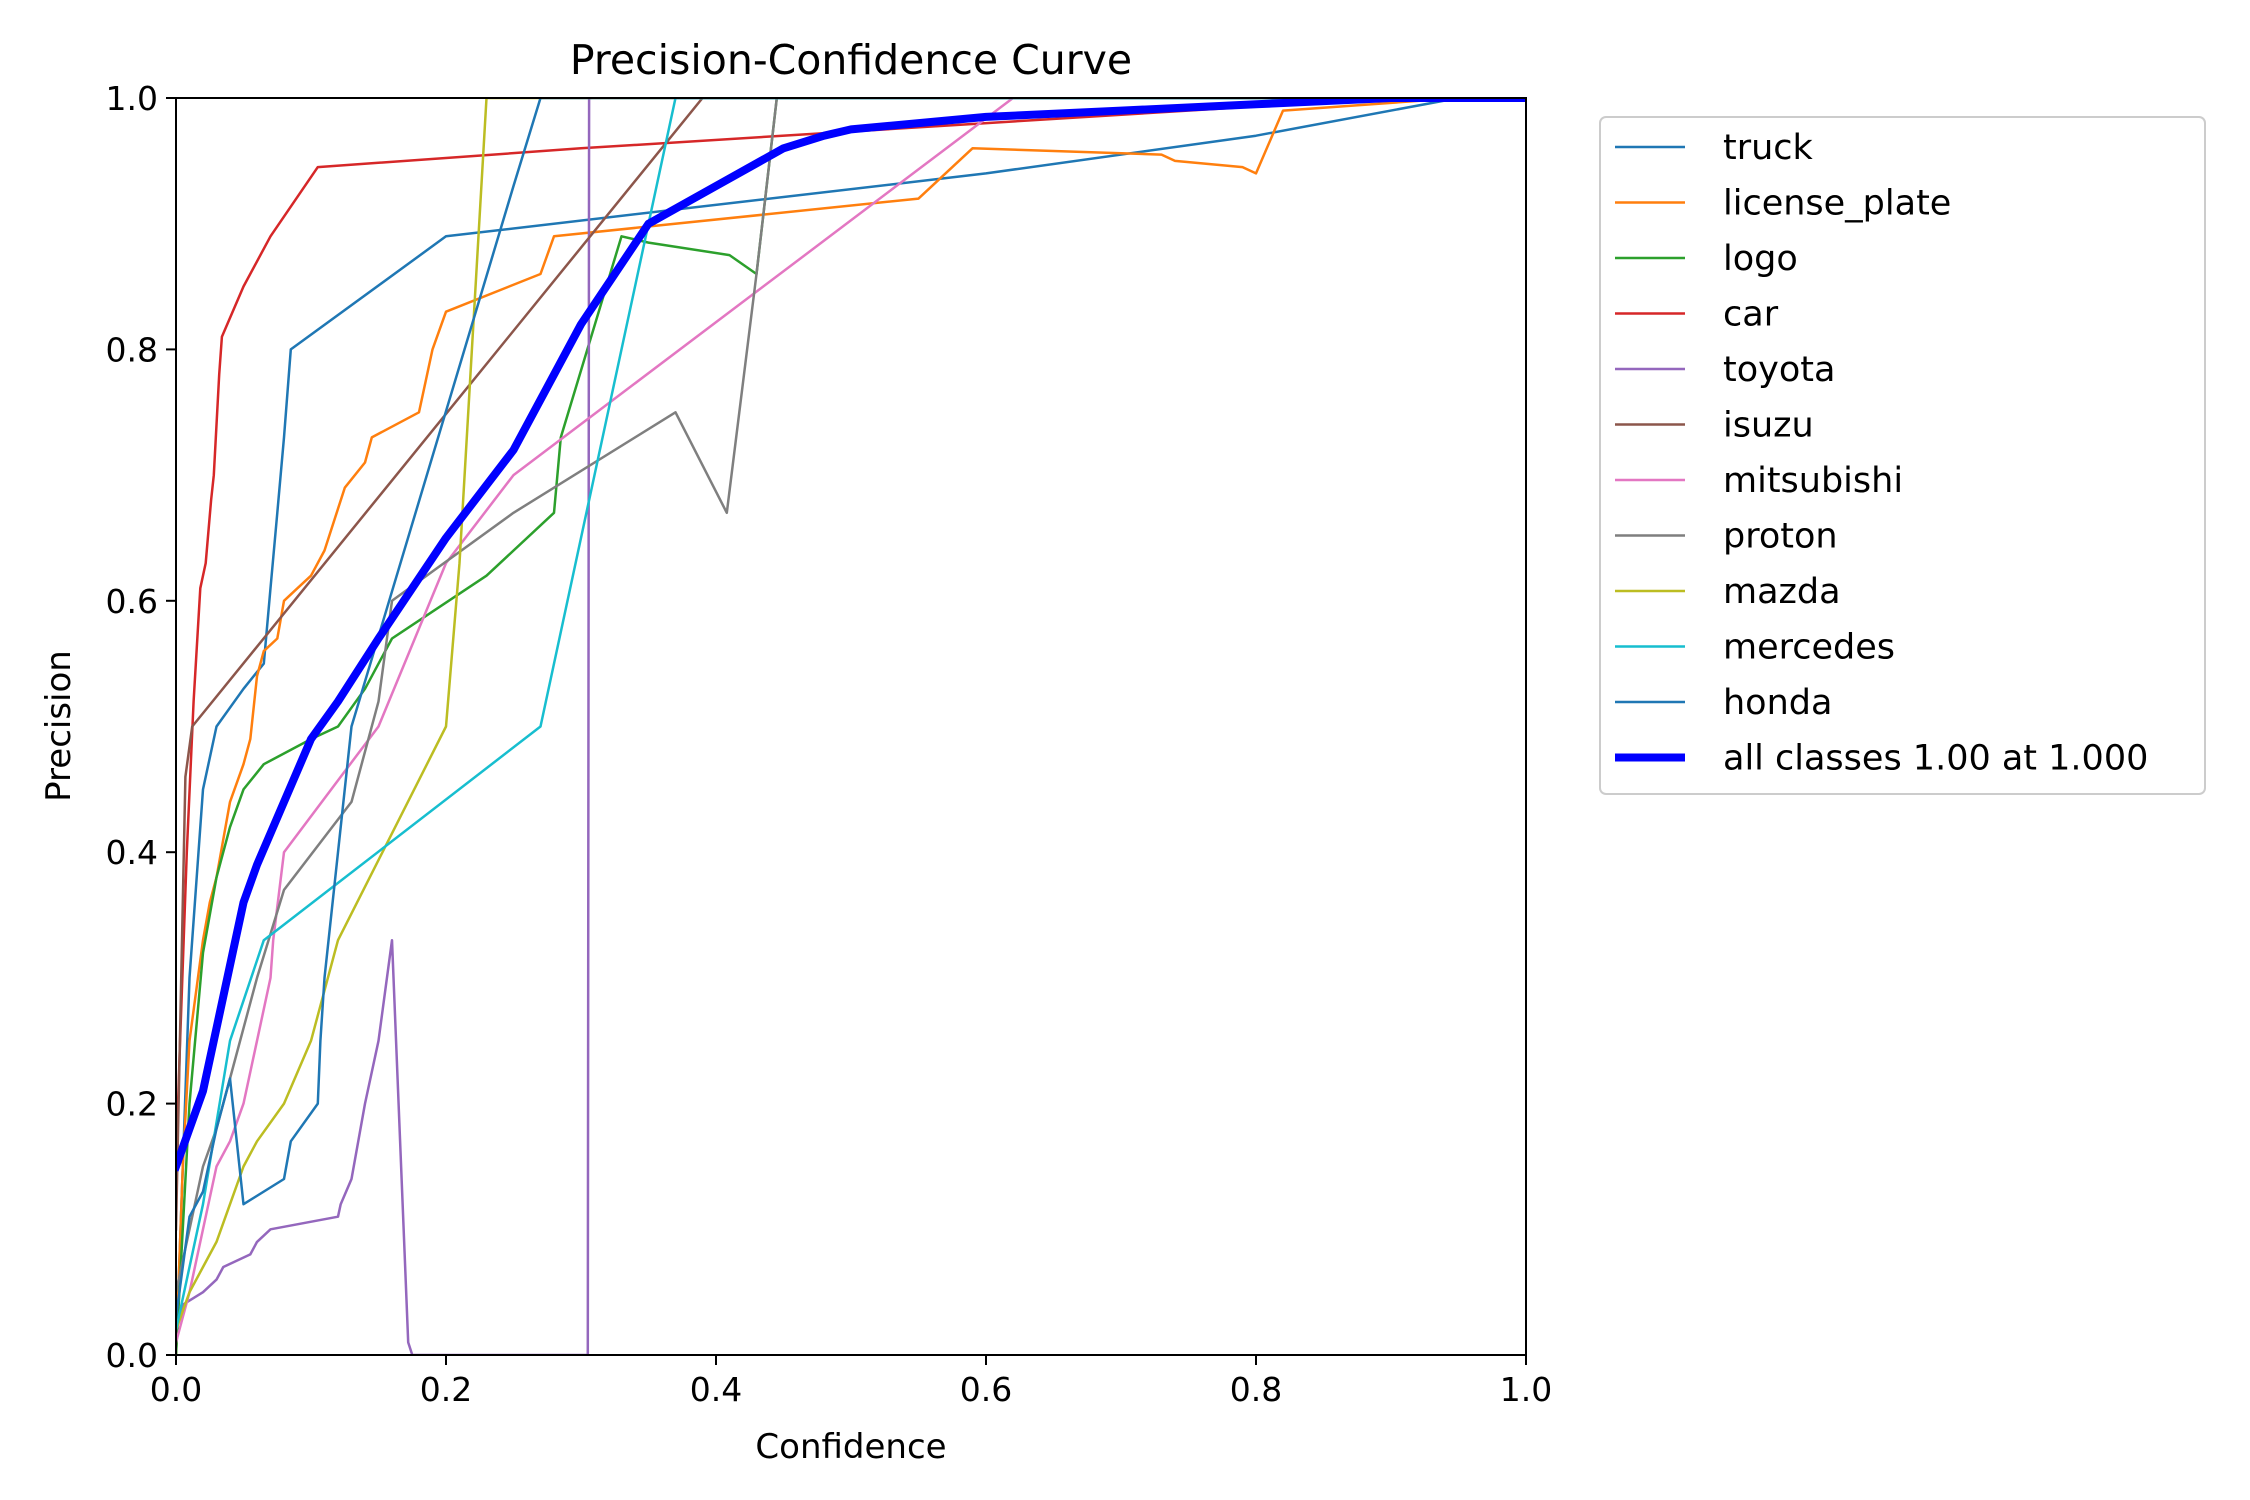 The width and height of the screenshot is (2250, 1500). I want to click on legend-box, so click(1902, 455).